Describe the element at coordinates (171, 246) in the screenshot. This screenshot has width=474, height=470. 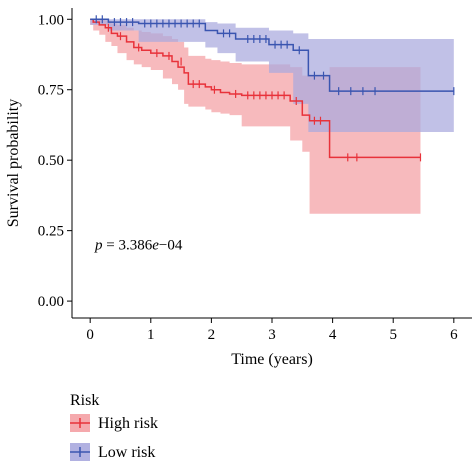
I see `p-value-exponent: −04` at that location.